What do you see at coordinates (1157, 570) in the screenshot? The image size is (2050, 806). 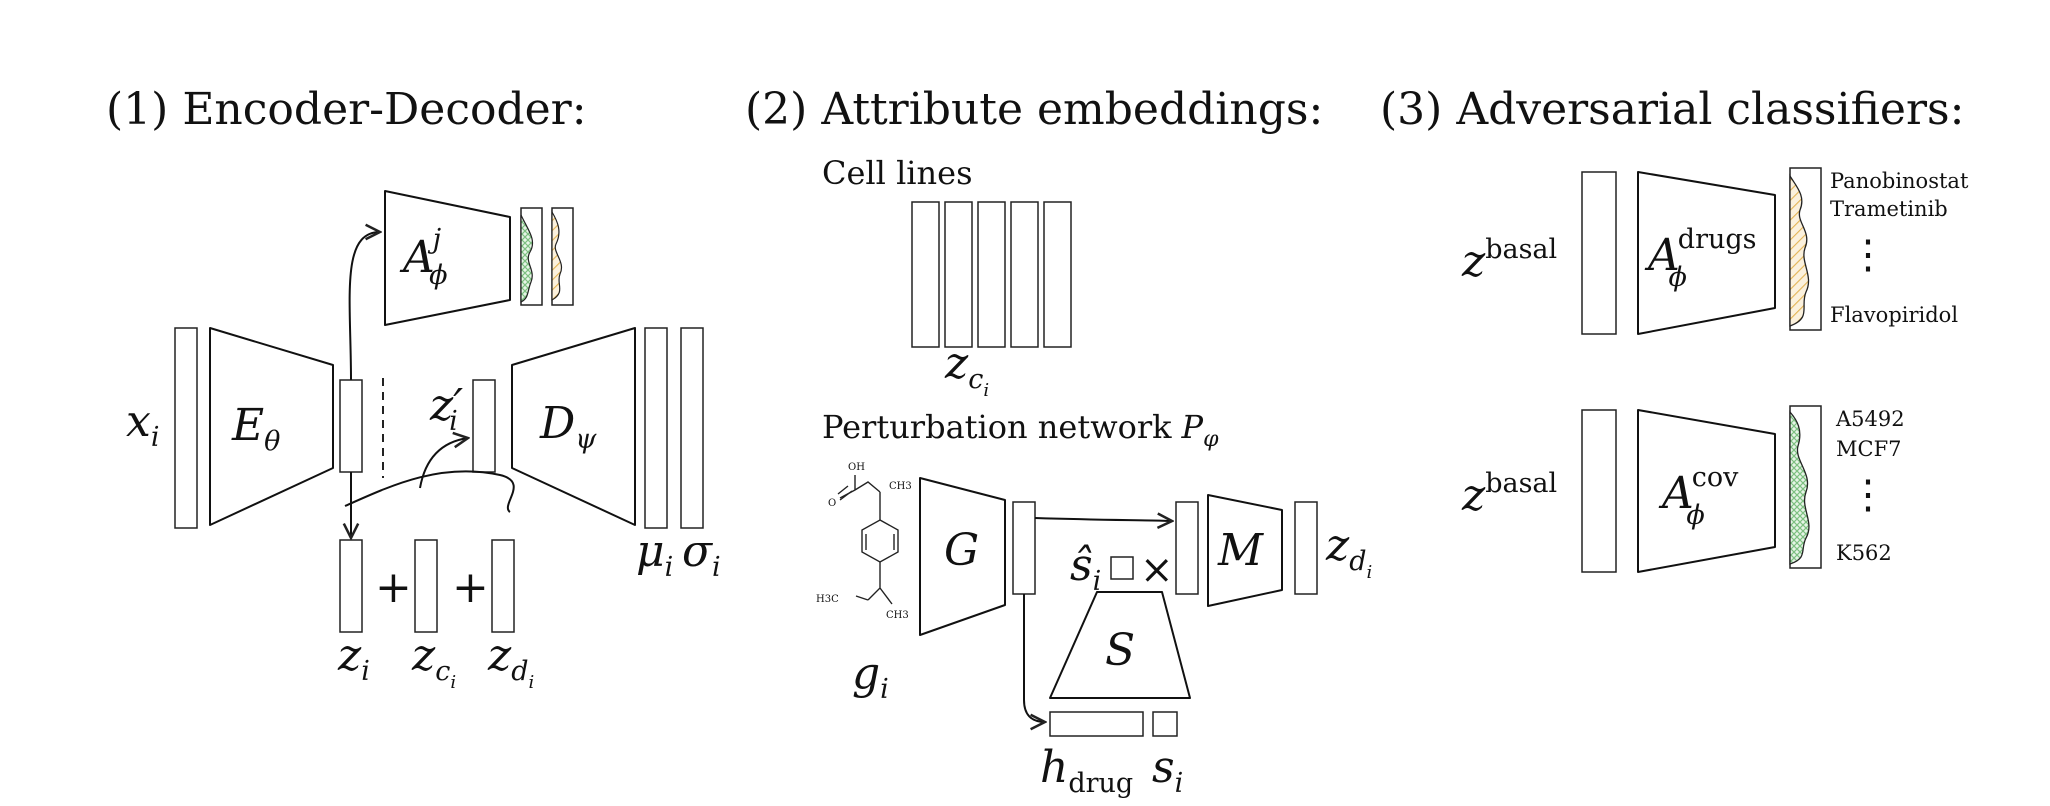 I see `times-sign: ×` at bounding box center [1157, 570].